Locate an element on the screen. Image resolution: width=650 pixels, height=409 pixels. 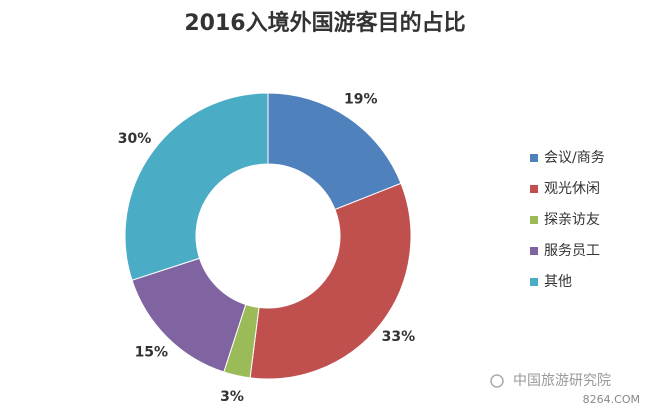
data-label: 15% is located at coordinates (152, 353).